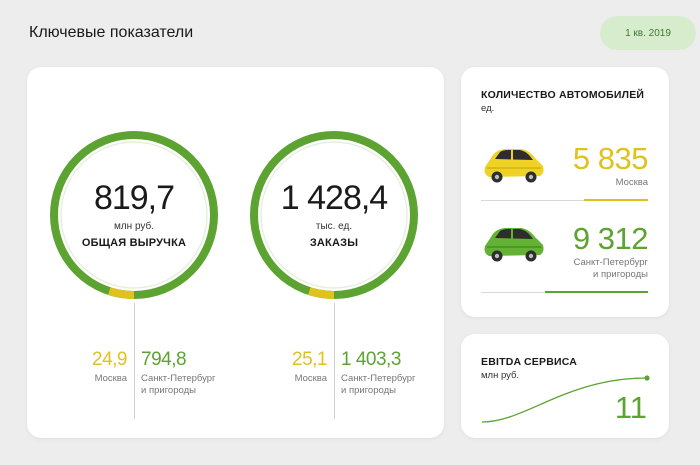 The image size is (700, 465). I want to click on revenue-moscow-value: 24,9, so click(109, 359).